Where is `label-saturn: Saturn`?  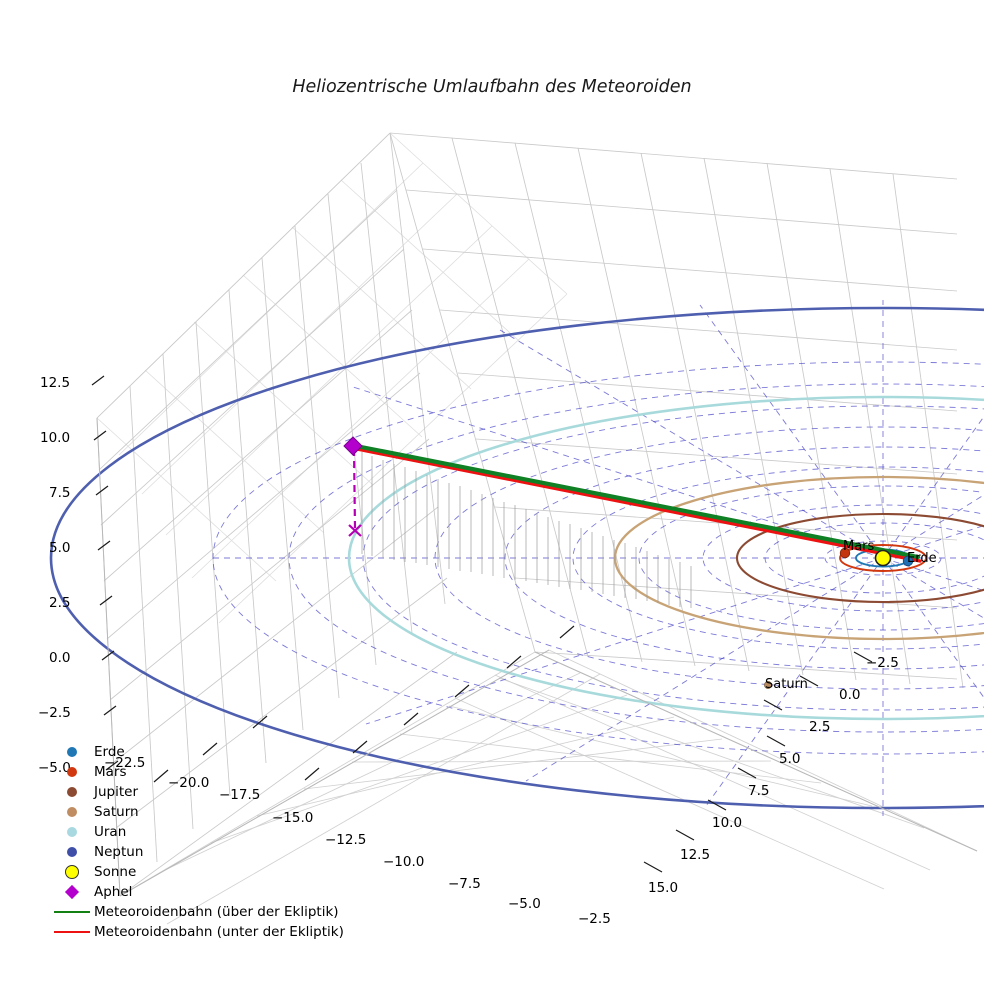 label-saturn: Saturn is located at coordinates (786, 684).